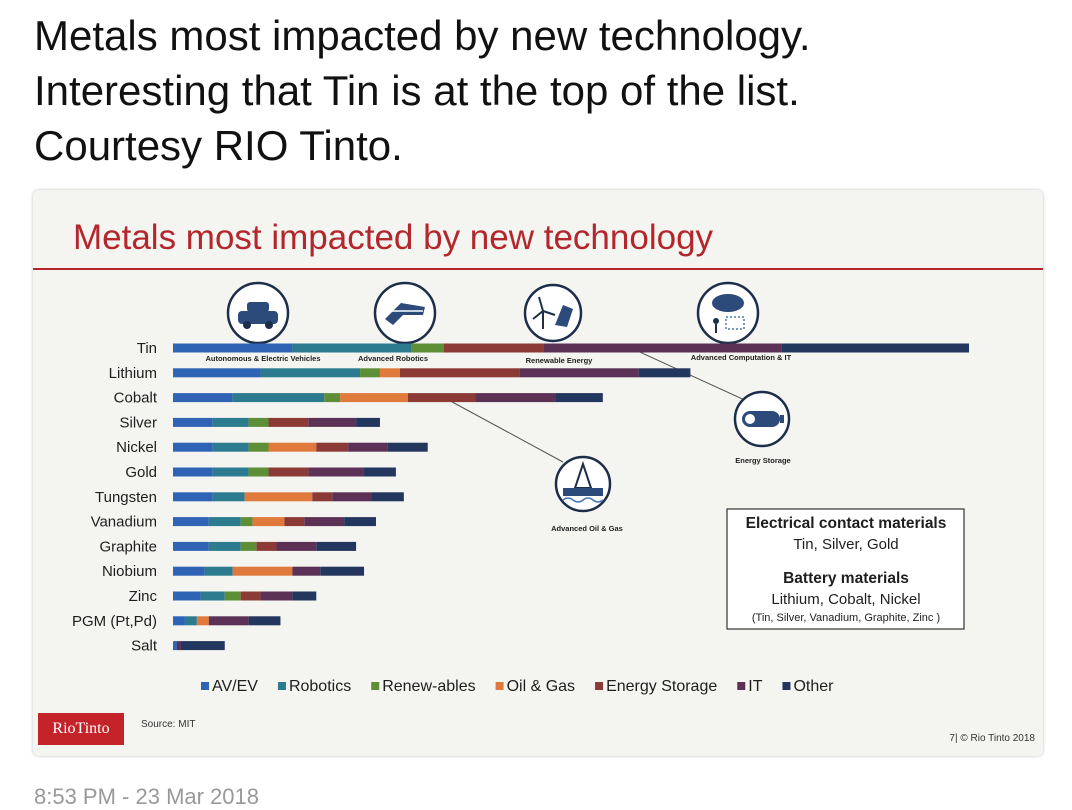 The image size is (1072, 810). I want to click on cloud-shape, so click(728, 303).